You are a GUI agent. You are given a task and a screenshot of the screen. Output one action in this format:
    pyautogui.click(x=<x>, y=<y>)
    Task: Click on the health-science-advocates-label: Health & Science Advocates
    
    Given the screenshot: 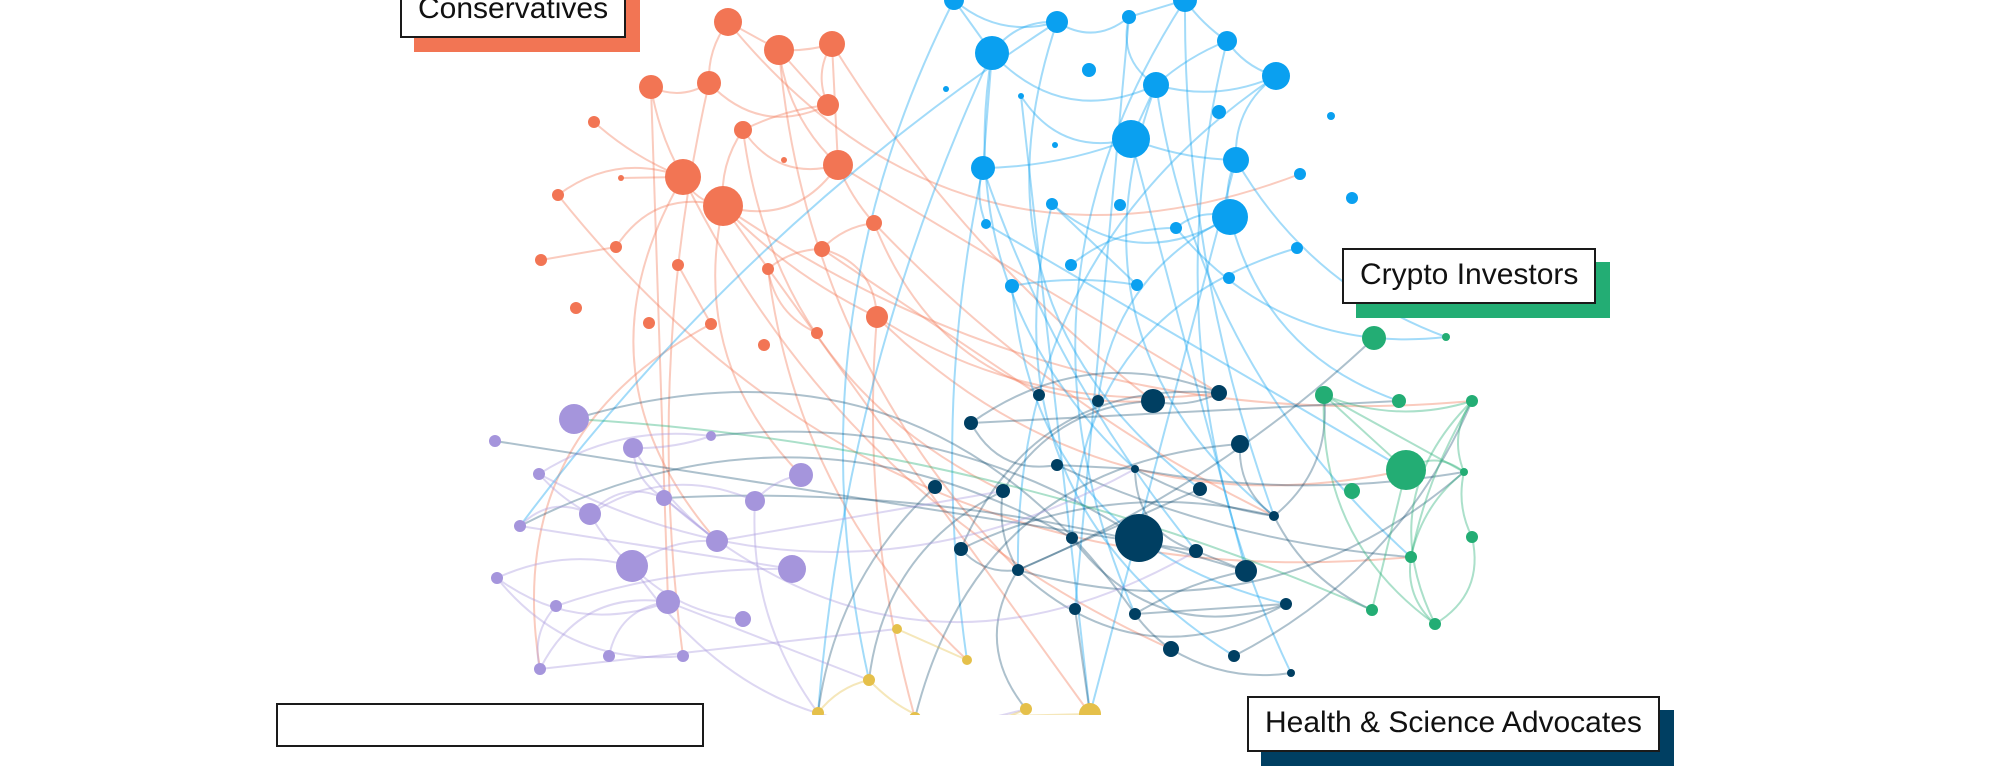 What is the action you would take?
    pyautogui.click(x=1460, y=731)
    